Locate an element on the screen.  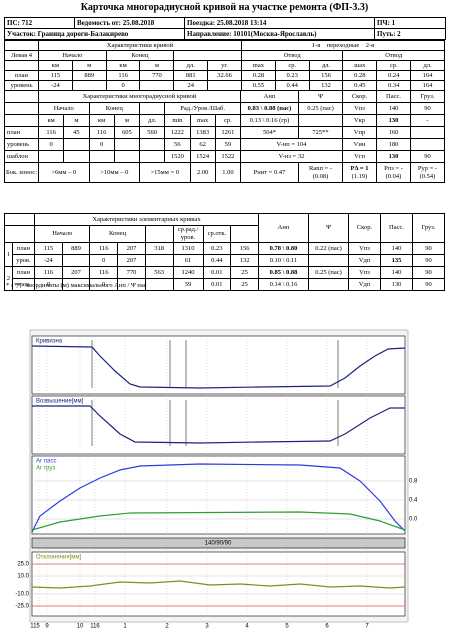
cell-text: (0.08) is located at coordinates (320, 176).